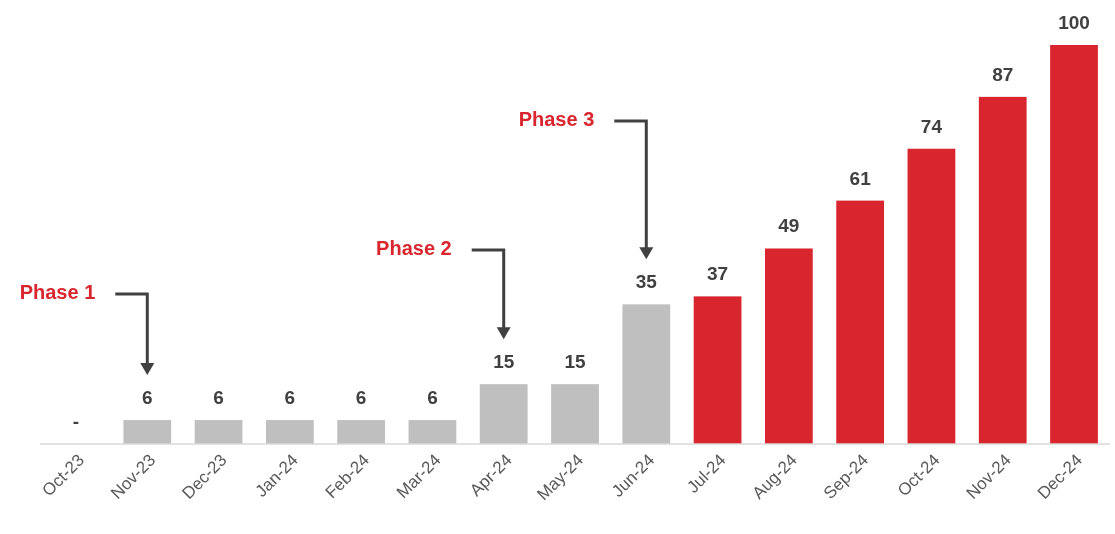  I want to click on data-label: -, so click(76, 421).